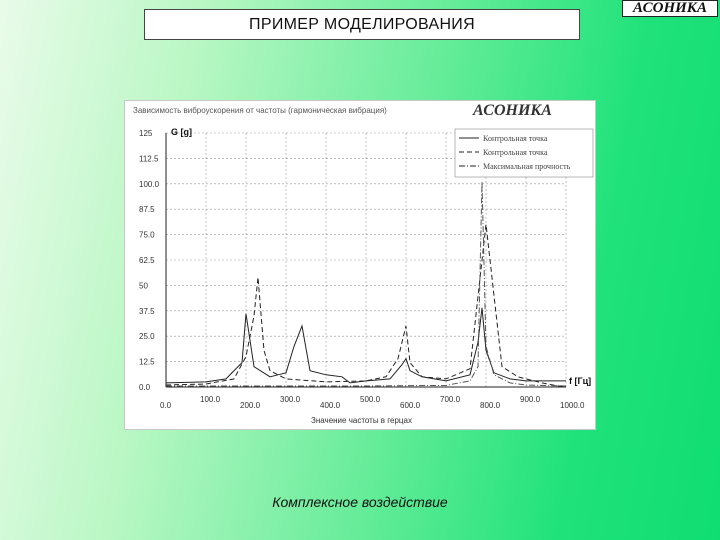 The height and width of the screenshot is (540, 720). What do you see at coordinates (527, 166) in the screenshot?
I see `legend-entry: Максимальная прочность` at bounding box center [527, 166].